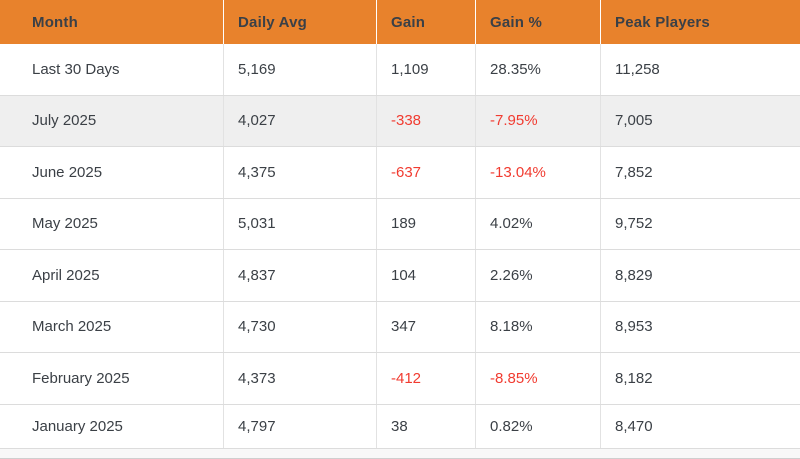  What do you see at coordinates (537, 426) in the screenshot?
I see `cell-gain-pct: 0.82%` at bounding box center [537, 426].